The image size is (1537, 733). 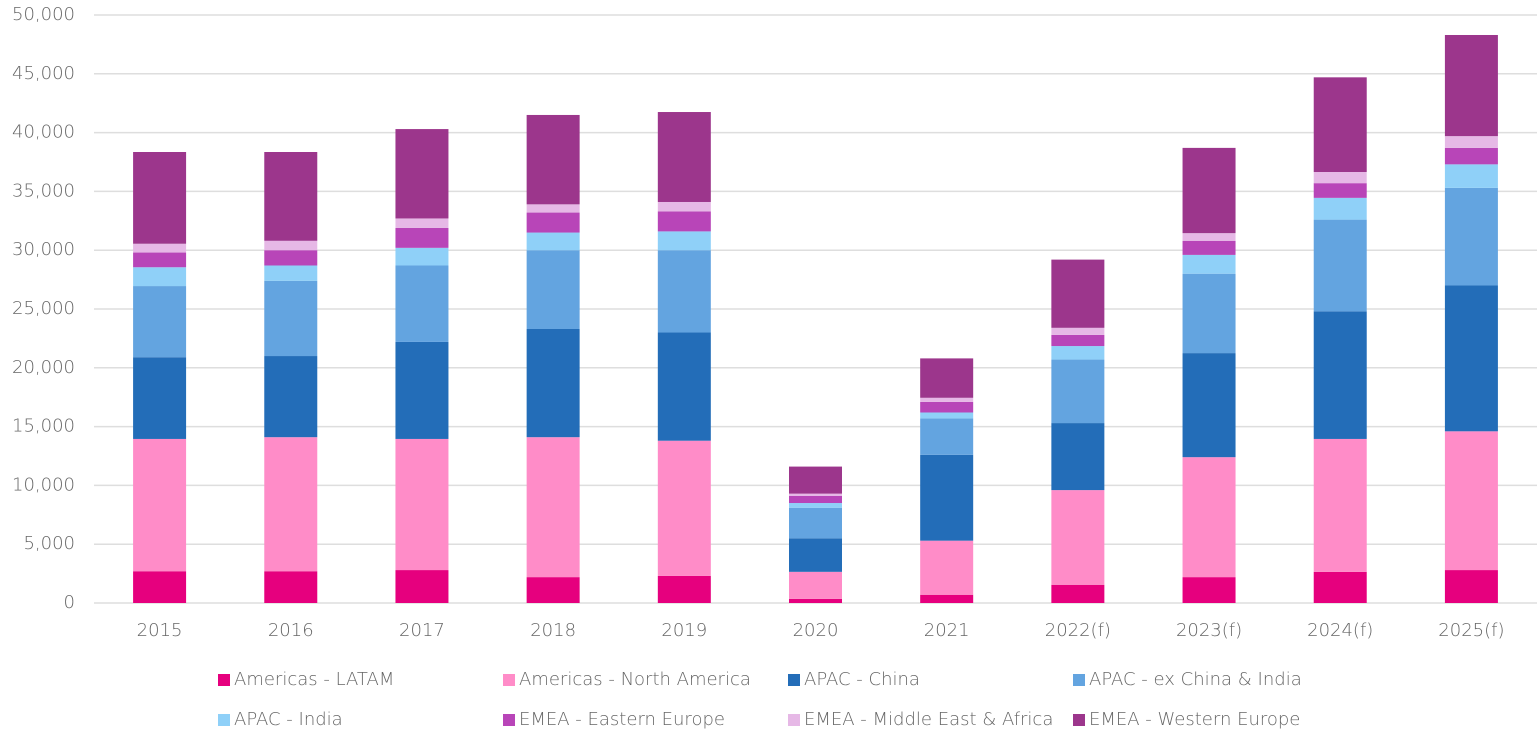 I want to click on x-tick-label: 2017, so click(x=422, y=630).